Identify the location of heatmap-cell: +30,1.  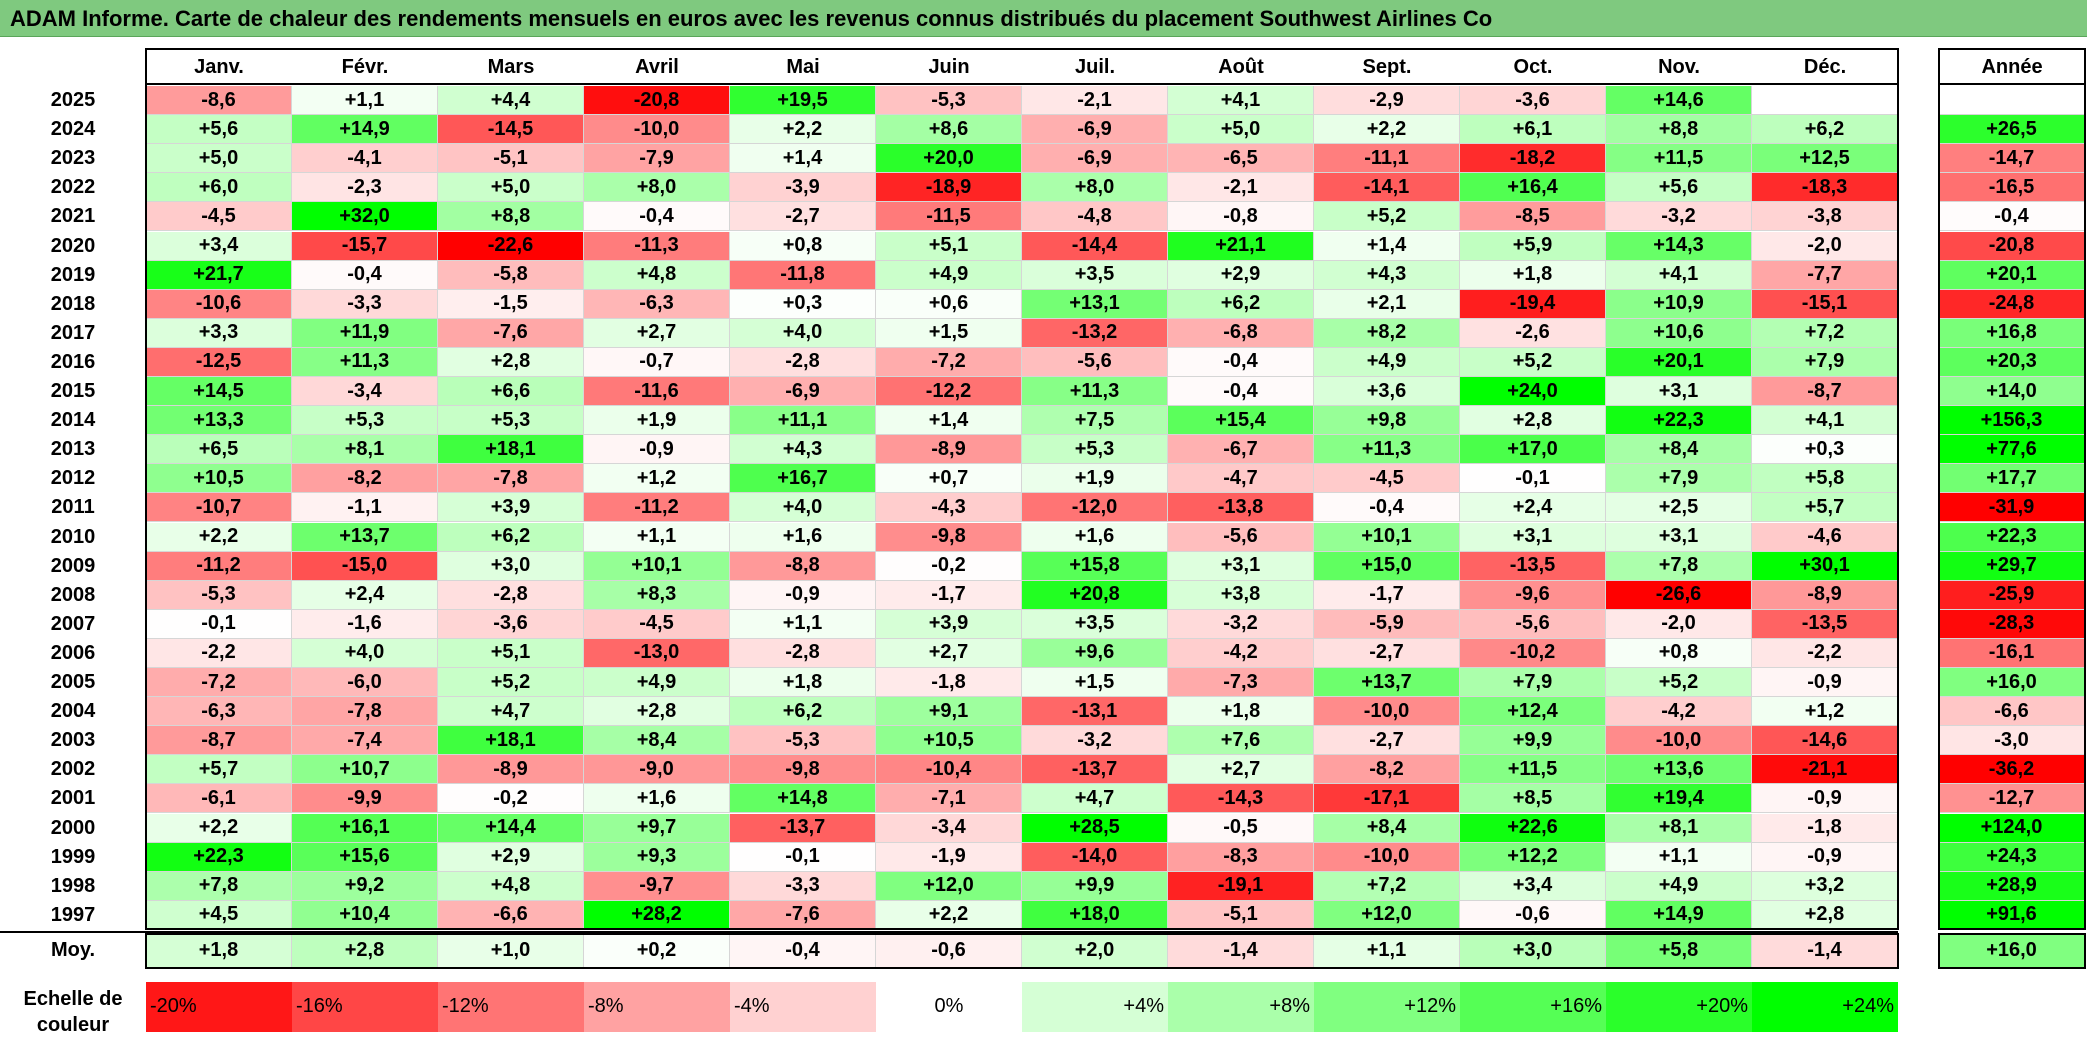
(1825, 566).